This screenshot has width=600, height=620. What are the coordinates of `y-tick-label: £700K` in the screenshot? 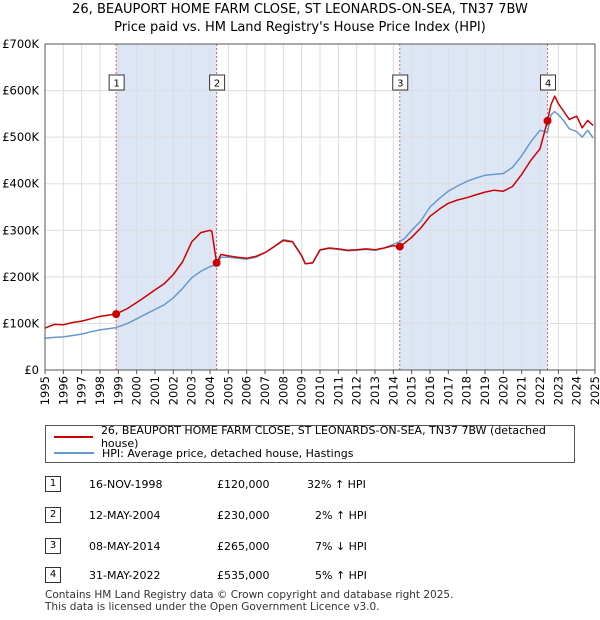 It's located at (20, 44).